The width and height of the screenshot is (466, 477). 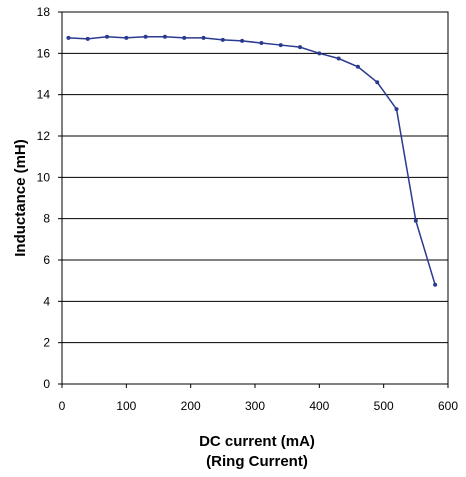 I want to click on x-tick-label: 500, so click(x=384, y=406).